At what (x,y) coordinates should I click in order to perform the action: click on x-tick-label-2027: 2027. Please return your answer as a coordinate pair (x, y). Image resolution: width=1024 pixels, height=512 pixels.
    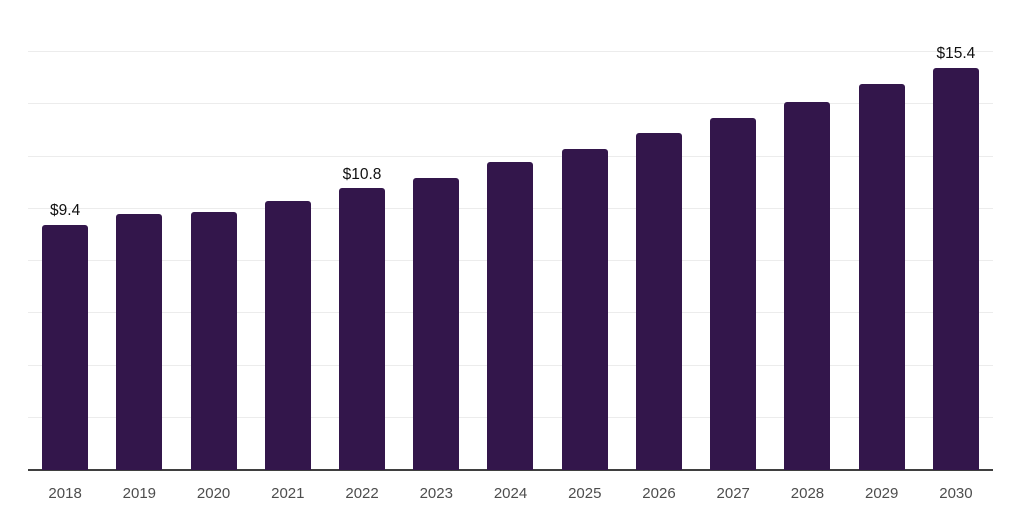
    Looking at the image, I should click on (733, 493).